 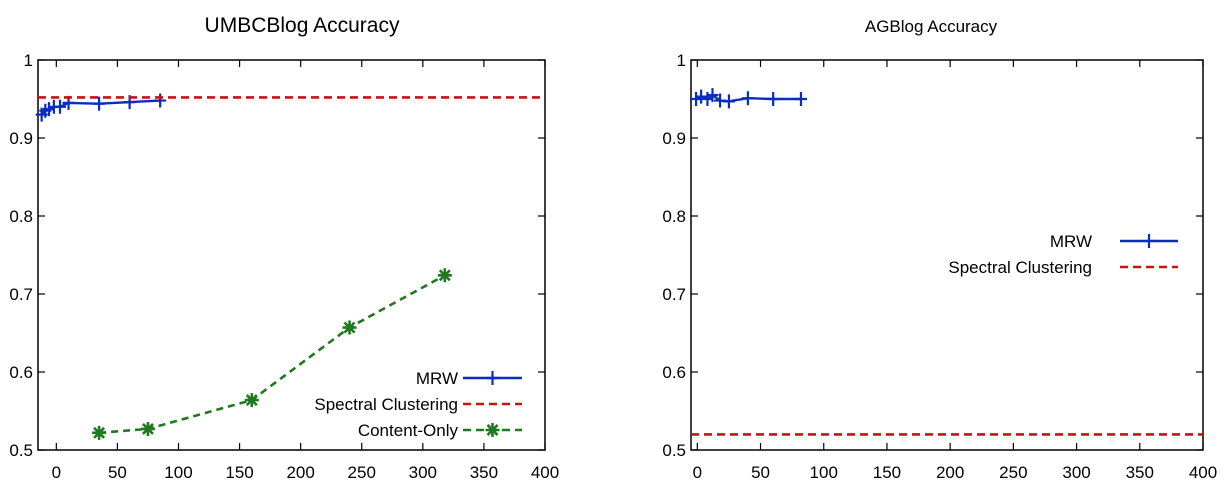 What do you see at coordinates (931, 26) in the screenshot?
I see `chart-title: AGBlog Accuracy` at bounding box center [931, 26].